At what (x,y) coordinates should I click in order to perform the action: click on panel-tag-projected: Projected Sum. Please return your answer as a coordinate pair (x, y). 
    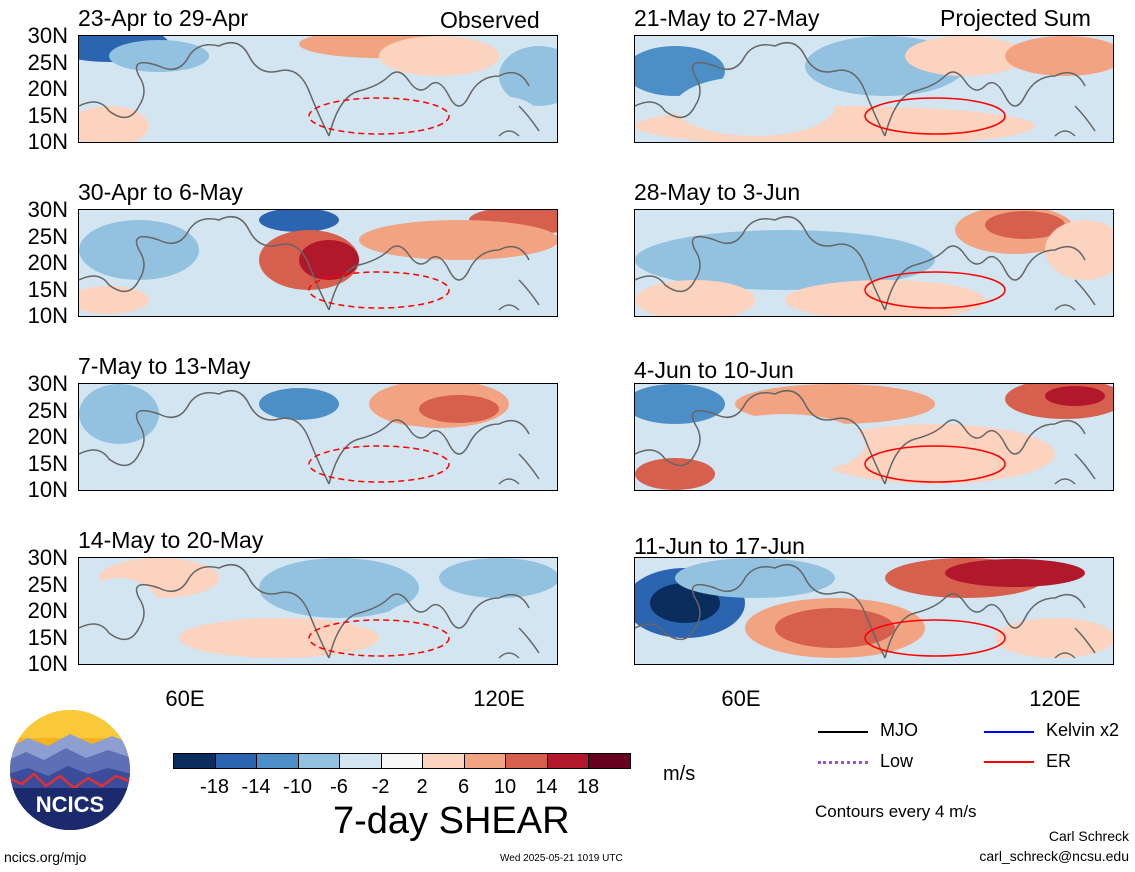
    Looking at the image, I should click on (1015, 18).